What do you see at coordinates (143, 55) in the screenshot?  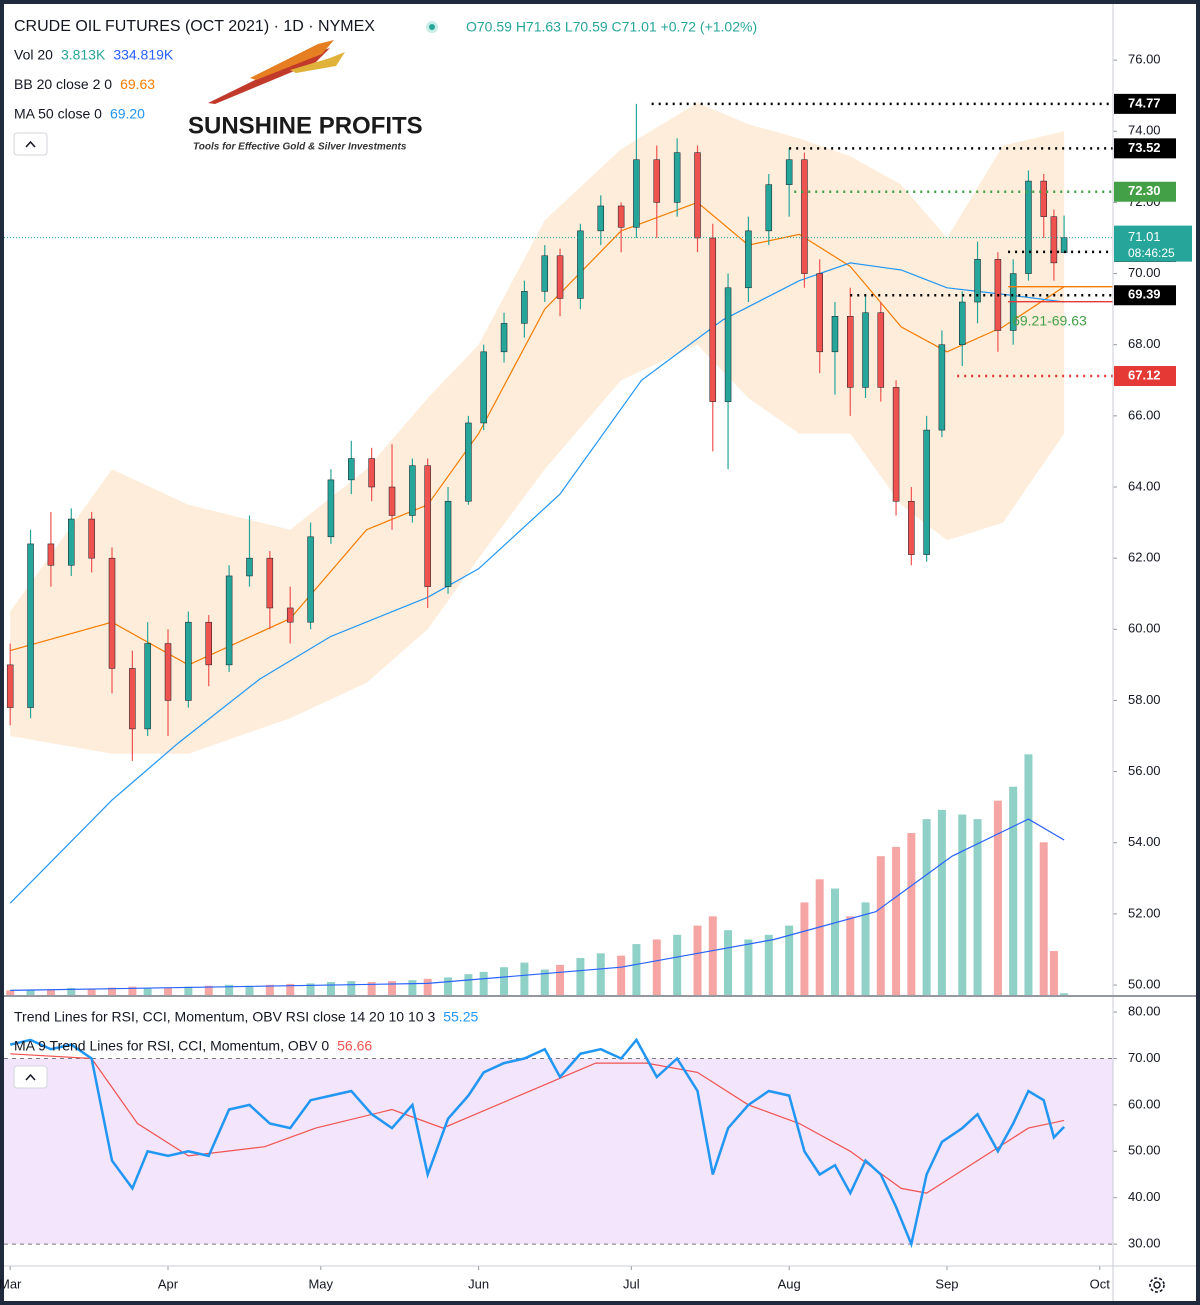 I see `indicator-value: 334.819K` at bounding box center [143, 55].